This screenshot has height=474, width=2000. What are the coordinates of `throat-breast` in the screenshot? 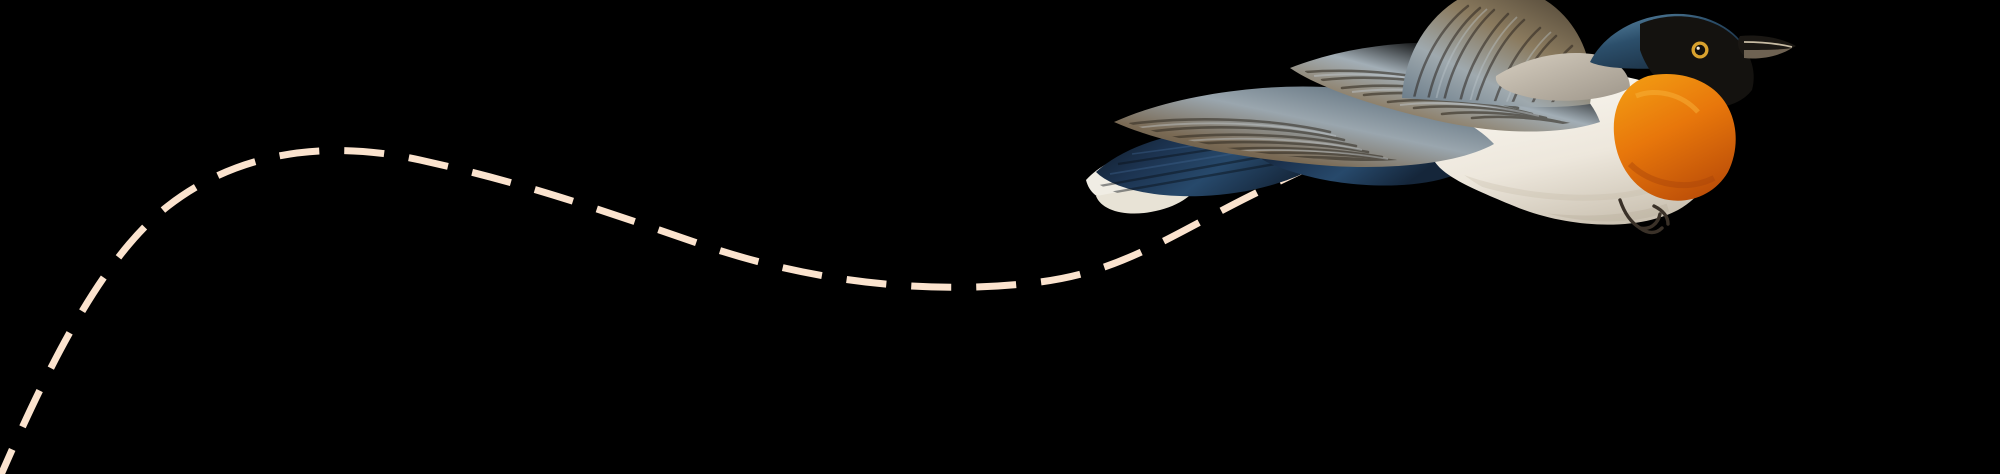 It's located at (1674, 137).